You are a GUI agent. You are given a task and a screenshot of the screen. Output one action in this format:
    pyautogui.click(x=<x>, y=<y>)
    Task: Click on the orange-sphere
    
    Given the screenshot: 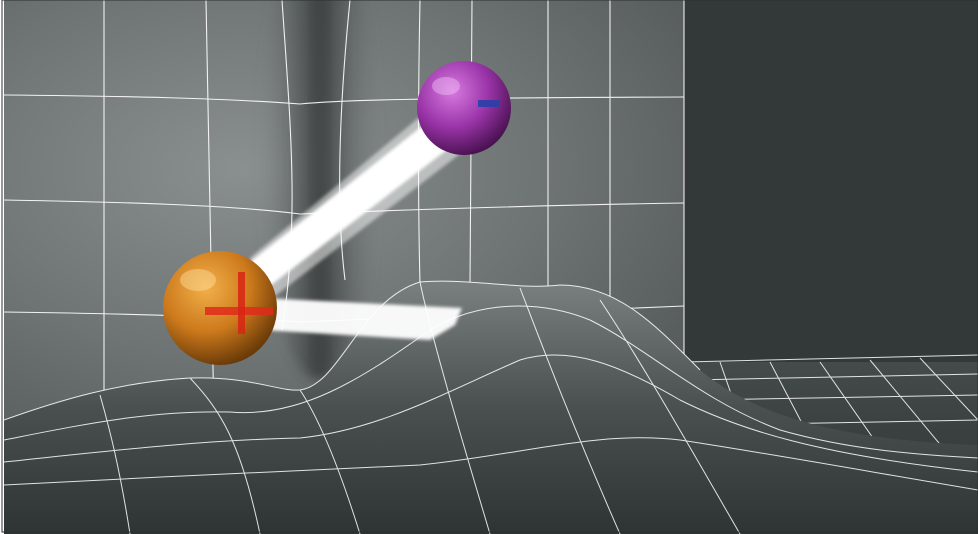 What is the action you would take?
    pyautogui.click(x=220, y=308)
    